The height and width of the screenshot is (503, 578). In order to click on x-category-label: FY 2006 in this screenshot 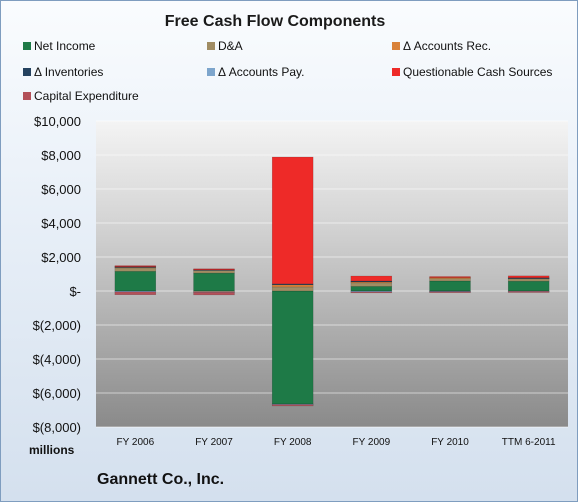, I will do `click(136, 442)`.